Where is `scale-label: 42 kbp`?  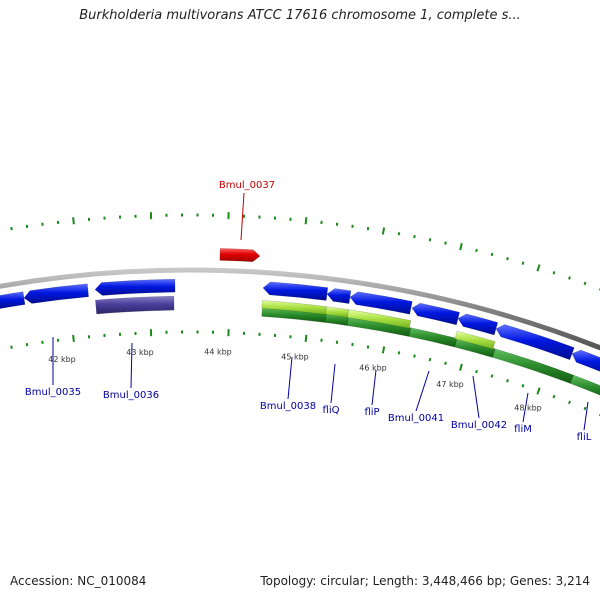 scale-label: 42 kbp is located at coordinates (62, 359).